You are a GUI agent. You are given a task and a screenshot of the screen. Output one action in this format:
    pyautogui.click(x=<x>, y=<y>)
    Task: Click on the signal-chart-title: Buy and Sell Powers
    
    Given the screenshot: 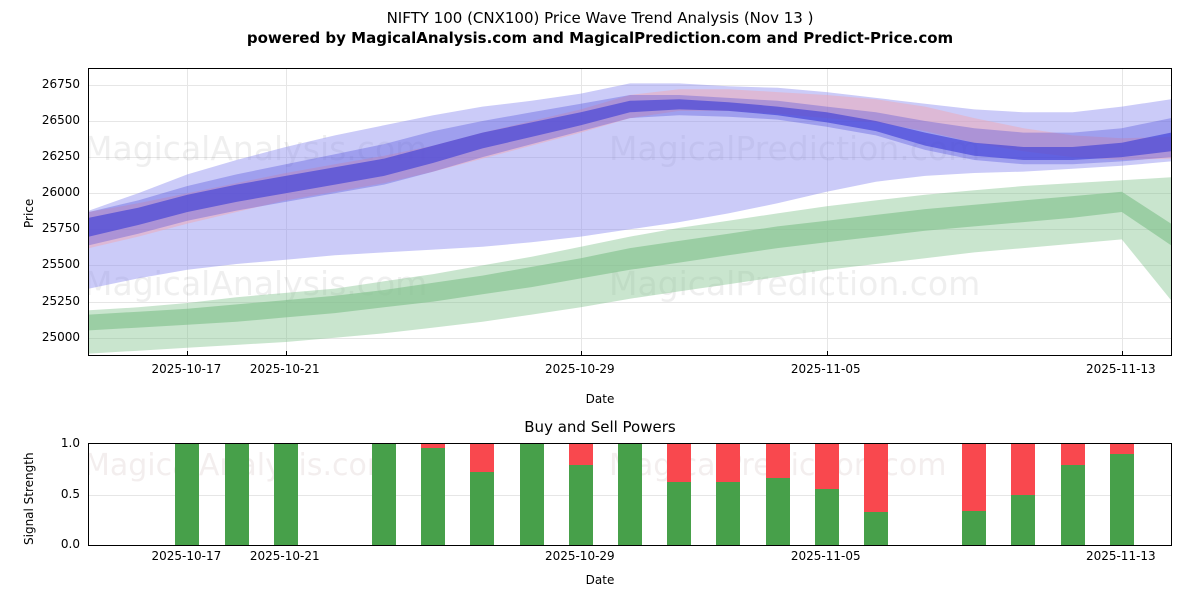 What is the action you would take?
    pyautogui.click(x=600, y=427)
    